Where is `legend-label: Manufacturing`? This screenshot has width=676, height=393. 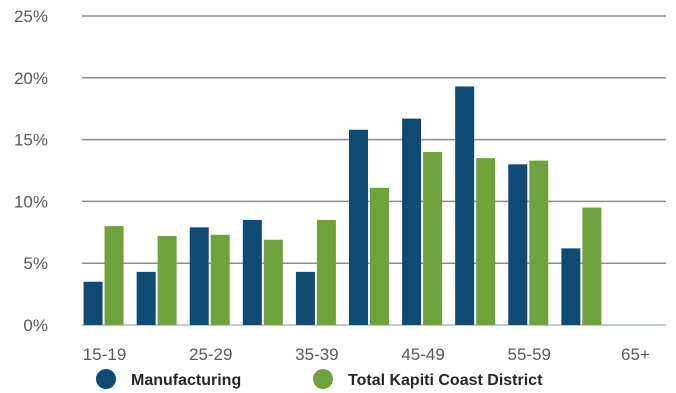 legend-label: Manufacturing is located at coordinates (186, 380).